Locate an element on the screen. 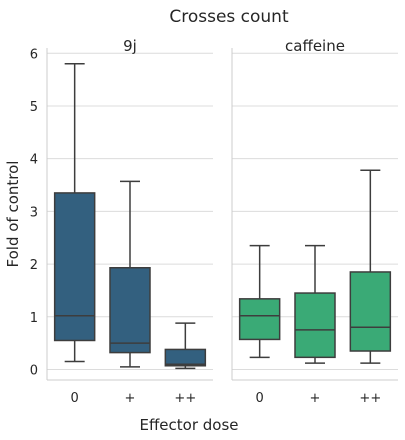 Image resolution: width=405 pixels, height=440 pixels. y-tick-label: 4 is located at coordinates (34, 160).